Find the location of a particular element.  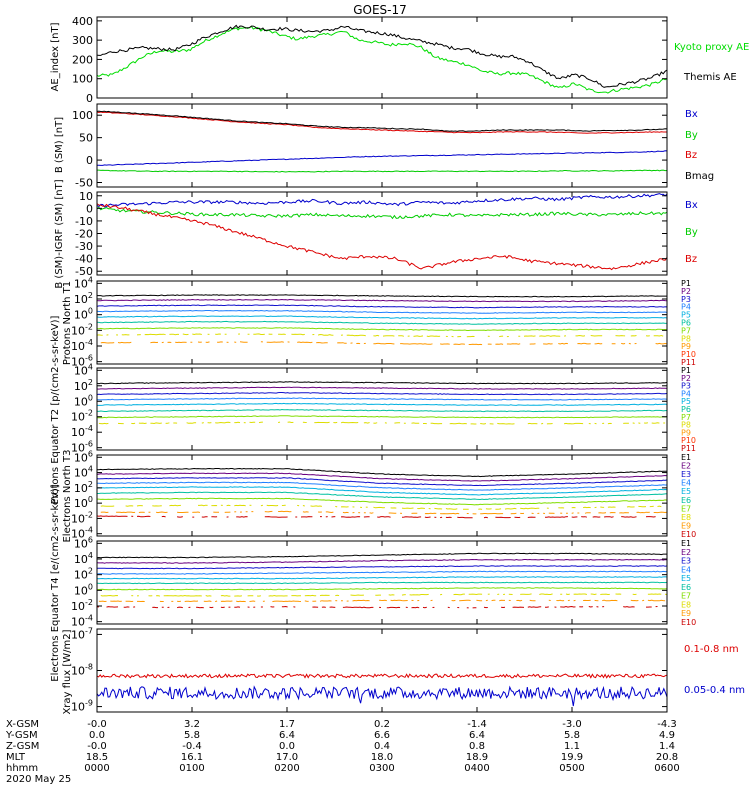

orbit-cell: 0000 is located at coordinates (96, 768).